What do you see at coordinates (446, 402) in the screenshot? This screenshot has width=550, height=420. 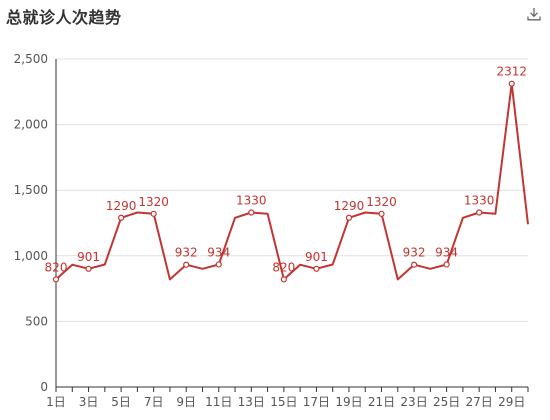 I see `x-tick-label: 25日` at bounding box center [446, 402].